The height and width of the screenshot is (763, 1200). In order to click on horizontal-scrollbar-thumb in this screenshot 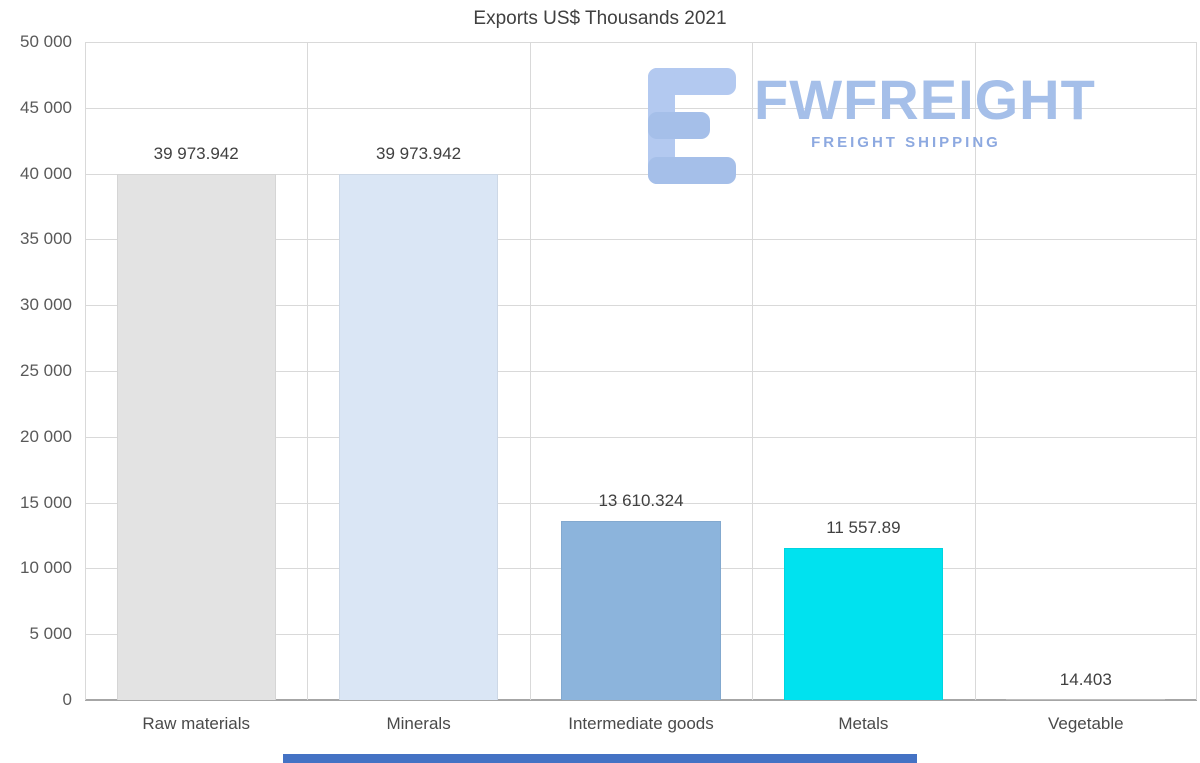, I will do `click(600, 758)`.